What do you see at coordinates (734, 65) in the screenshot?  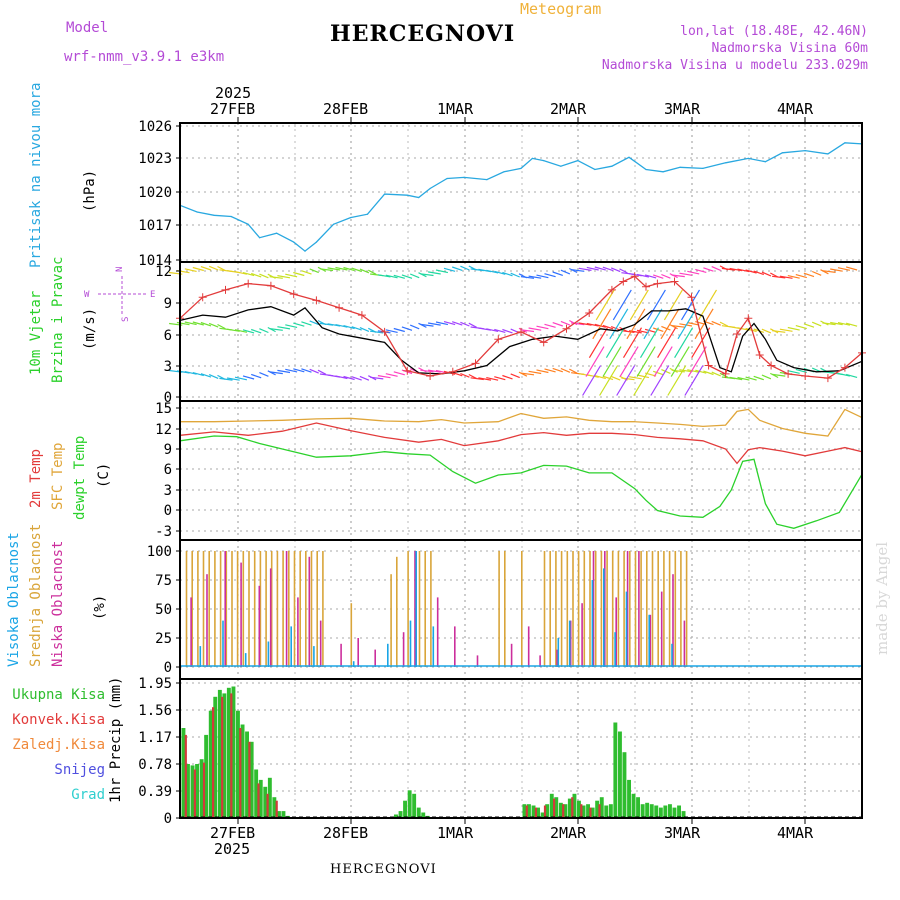 I see `model-elevation: Nadmorska Visina u modelu 233.029m` at bounding box center [734, 65].